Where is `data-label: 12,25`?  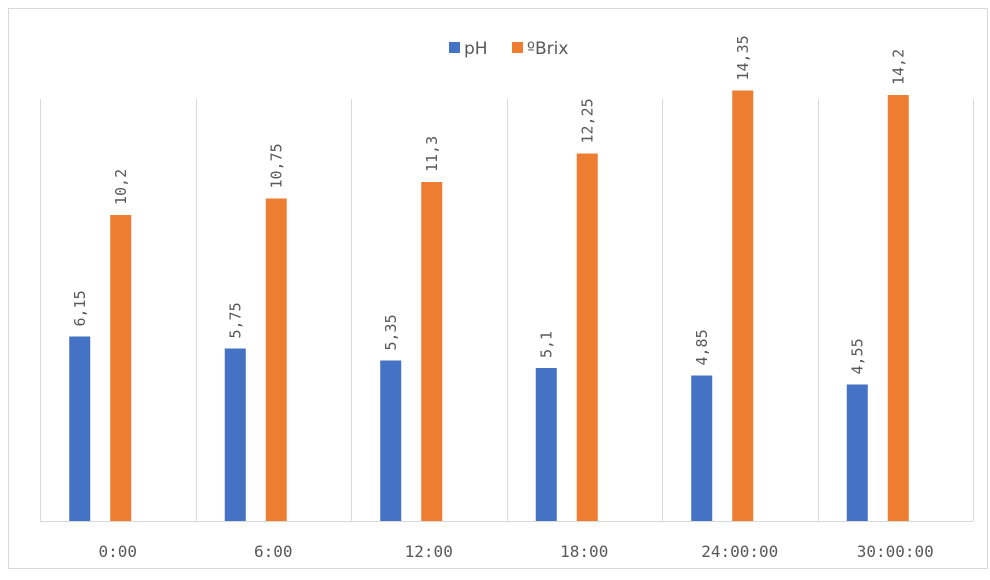
data-label: 12,25 is located at coordinates (587, 120).